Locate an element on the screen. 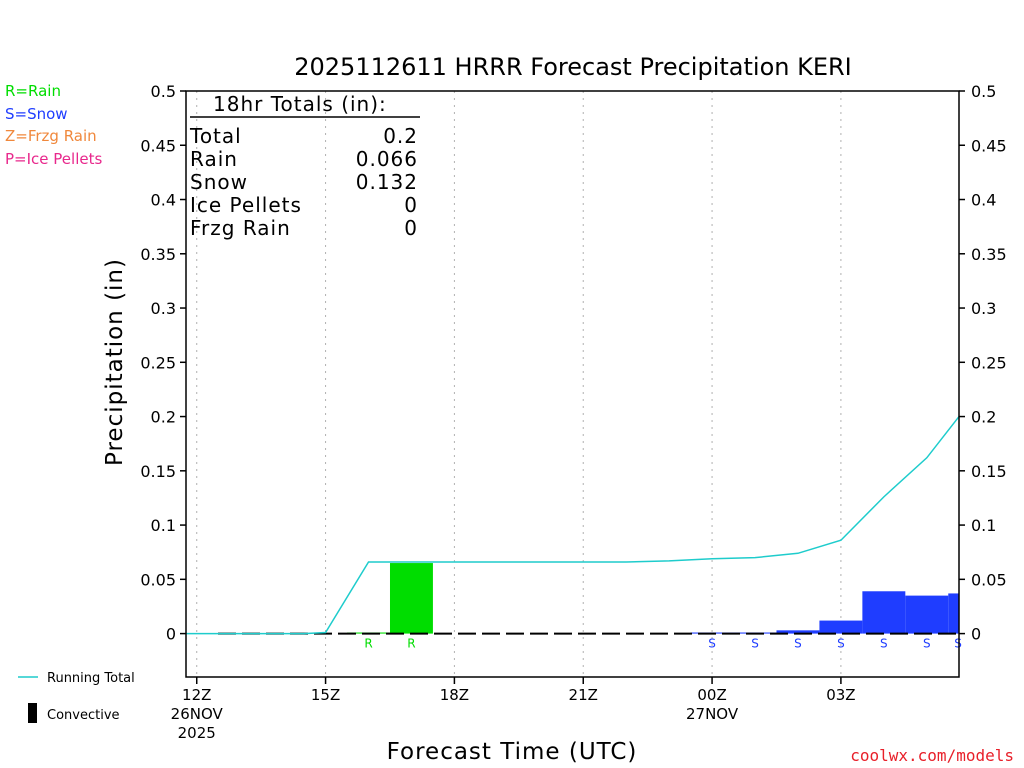  ytick-left-label-6: 0.2 is located at coordinates (163, 417).